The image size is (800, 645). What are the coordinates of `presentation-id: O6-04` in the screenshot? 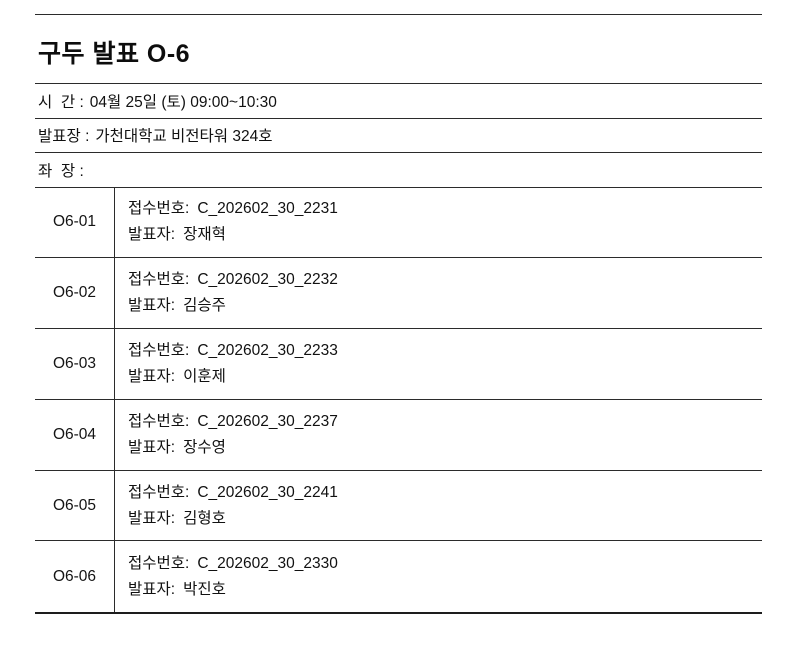 It's located at (75, 434).